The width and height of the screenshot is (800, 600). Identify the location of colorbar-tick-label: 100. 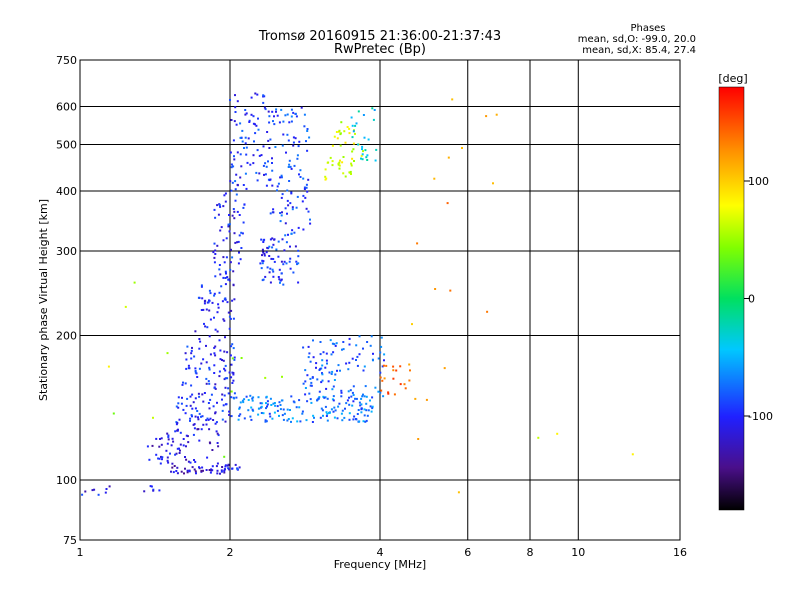
(758, 181).